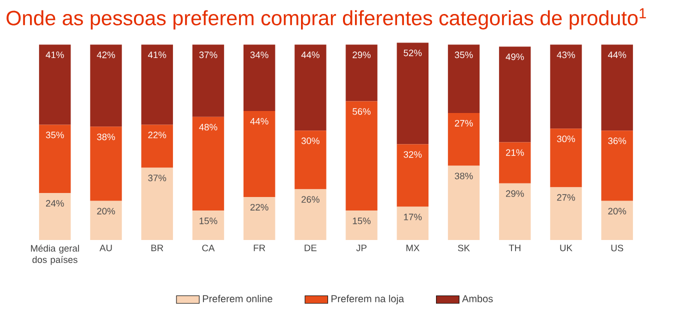  Describe the element at coordinates (361, 111) in the screenshot. I see `data-label: 56%` at that location.